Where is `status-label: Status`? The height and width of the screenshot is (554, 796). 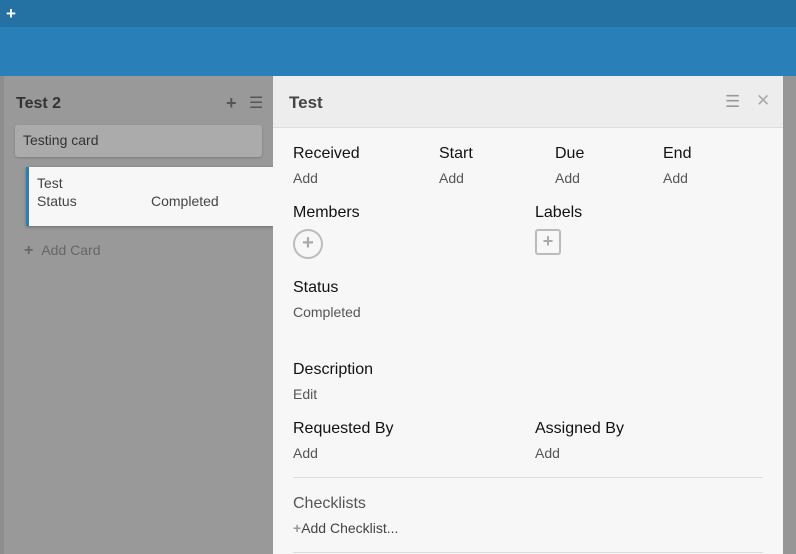 status-label: Status is located at coordinates (316, 287).